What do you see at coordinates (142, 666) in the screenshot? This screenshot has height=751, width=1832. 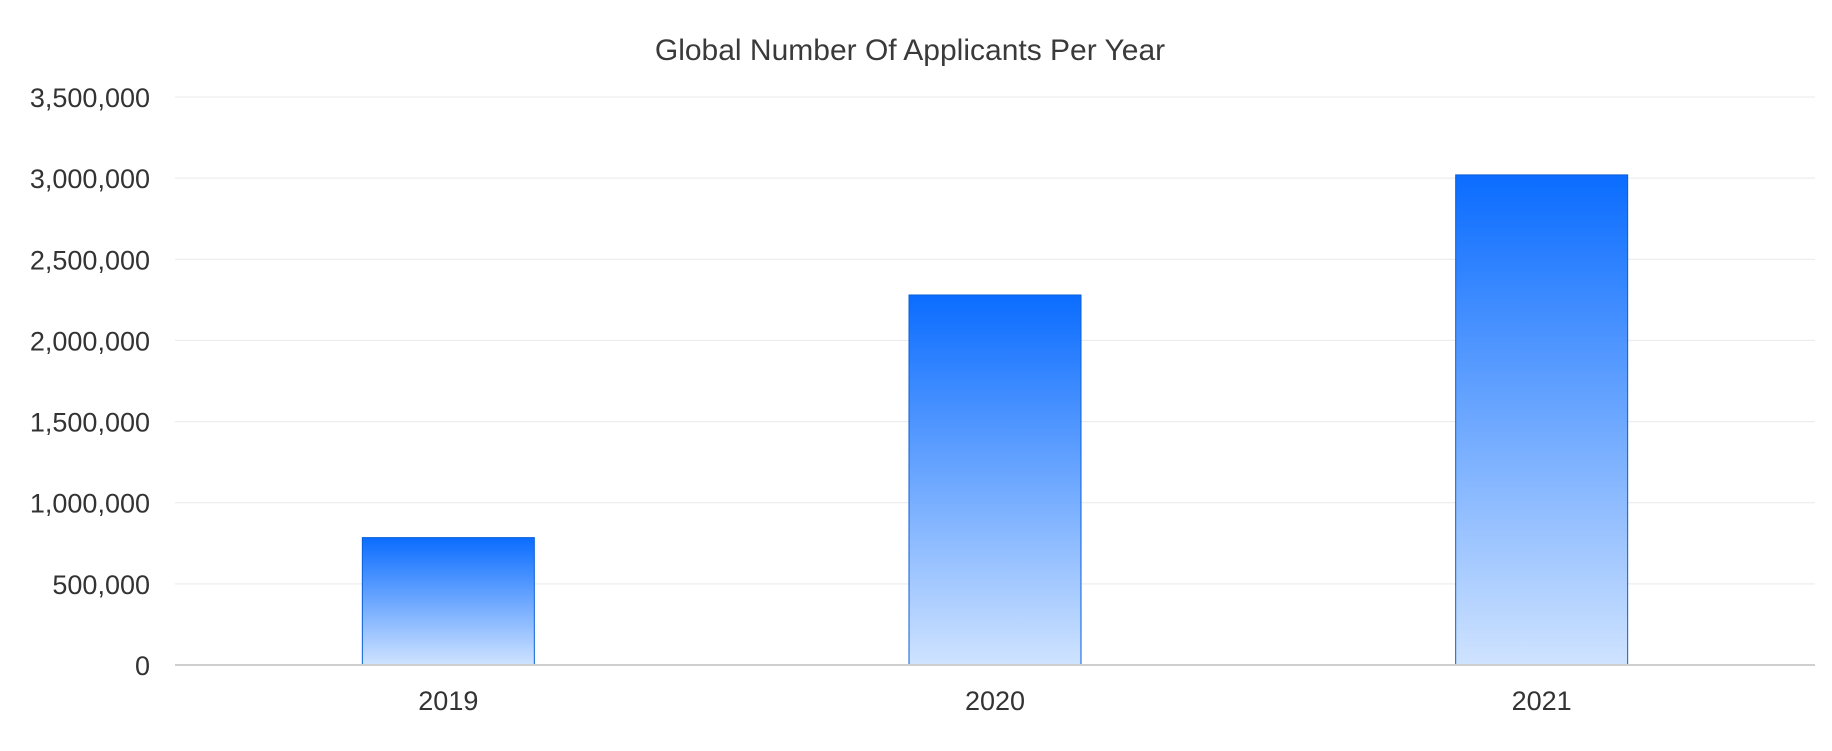 I see `y-tick-label: 0` at bounding box center [142, 666].